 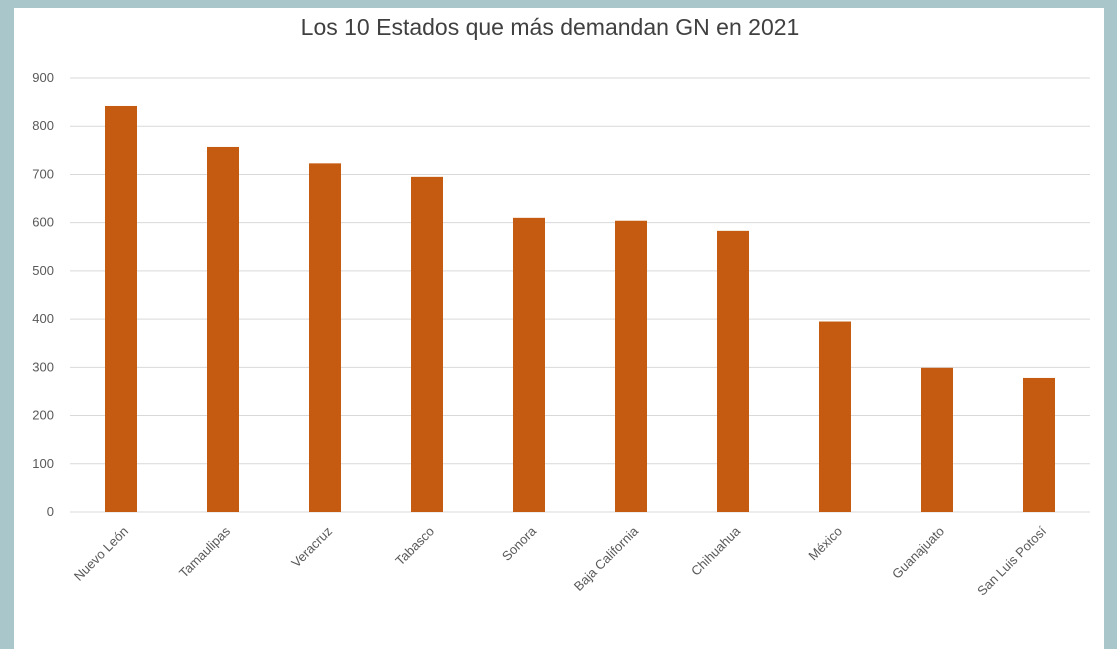 I want to click on x-category-label: Veracruz, so click(x=311, y=547).